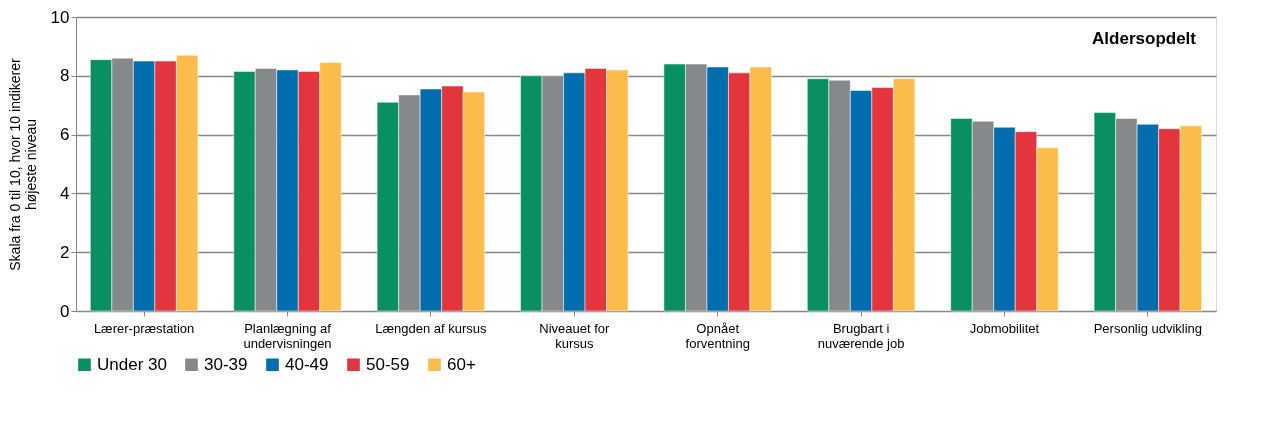 The image size is (1285, 427). Describe the element at coordinates (1144, 38) in the screenshot. I see `annotation: Aldersopdelt` at that location.